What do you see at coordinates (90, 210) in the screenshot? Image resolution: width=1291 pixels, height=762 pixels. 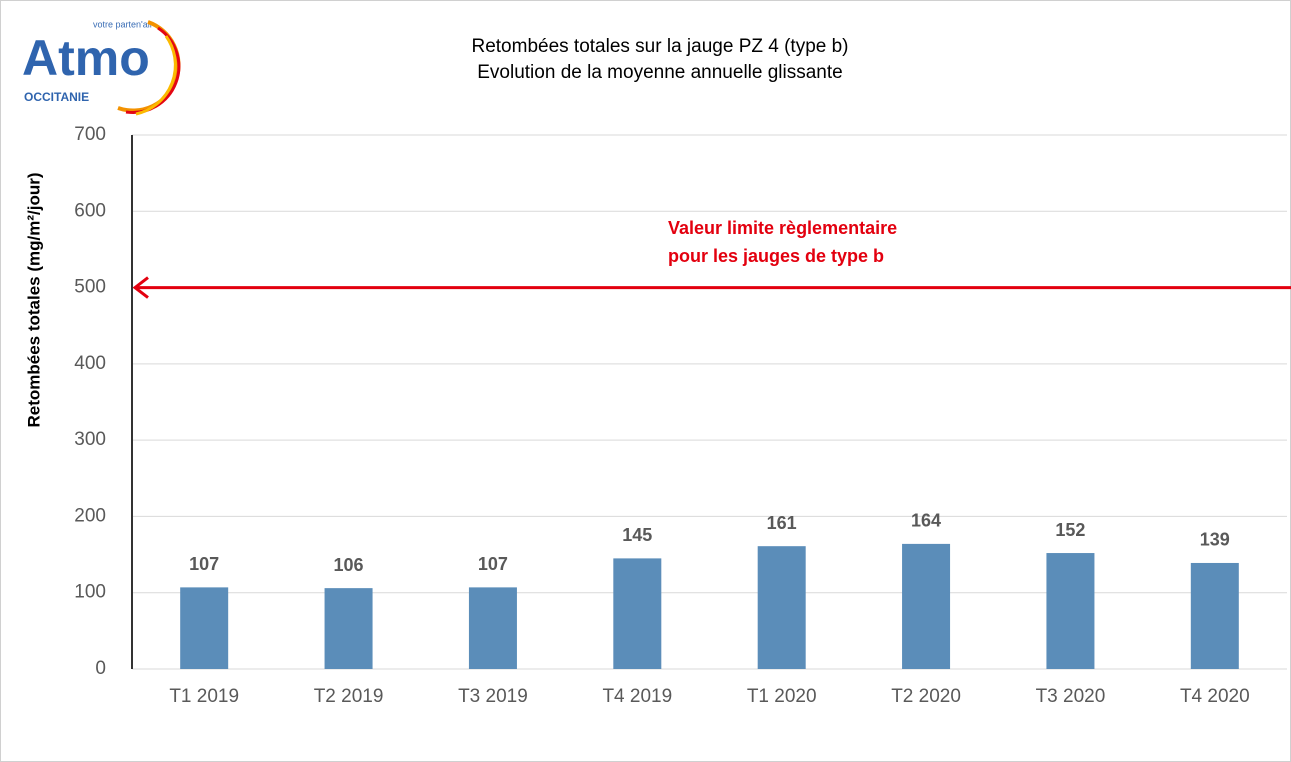 I see `y-tick-label: 600` at bounding box center [90, 210].